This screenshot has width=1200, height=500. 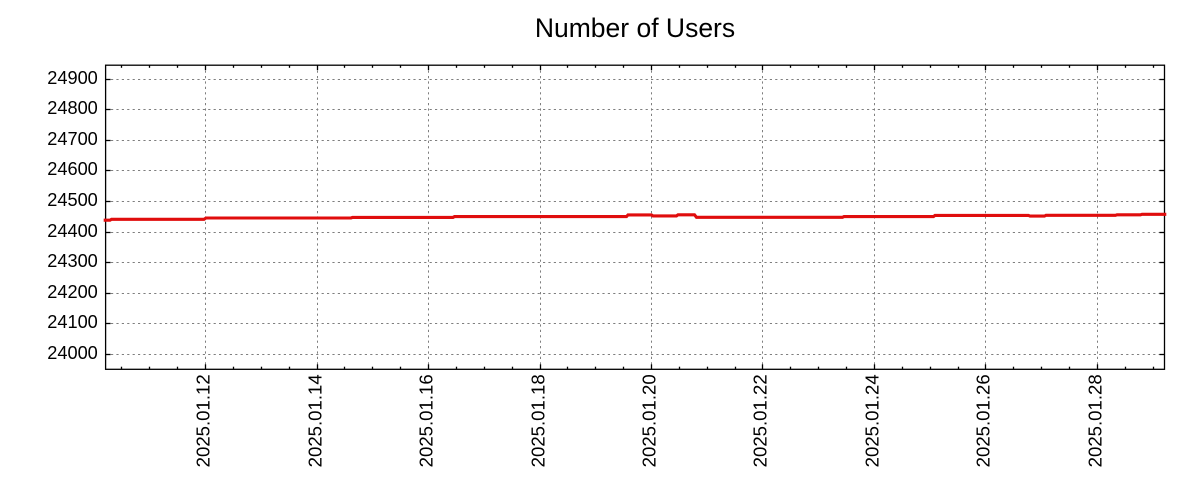 What do you see at coordinates (72, 292) in the screenshot?
I see `svg-text: 24200` at bounding box center [72, 292].